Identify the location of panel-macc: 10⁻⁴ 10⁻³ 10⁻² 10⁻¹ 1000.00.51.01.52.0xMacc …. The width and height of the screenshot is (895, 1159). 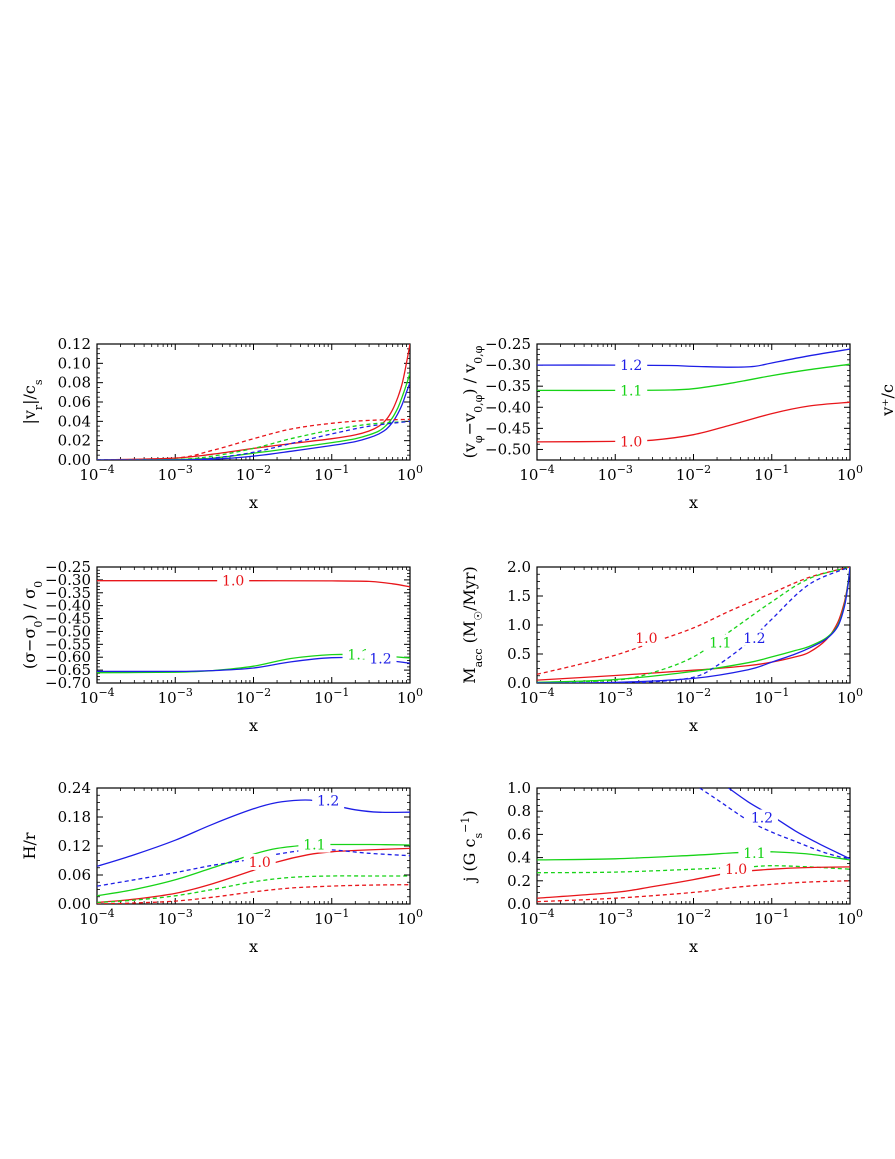
(661, 646).